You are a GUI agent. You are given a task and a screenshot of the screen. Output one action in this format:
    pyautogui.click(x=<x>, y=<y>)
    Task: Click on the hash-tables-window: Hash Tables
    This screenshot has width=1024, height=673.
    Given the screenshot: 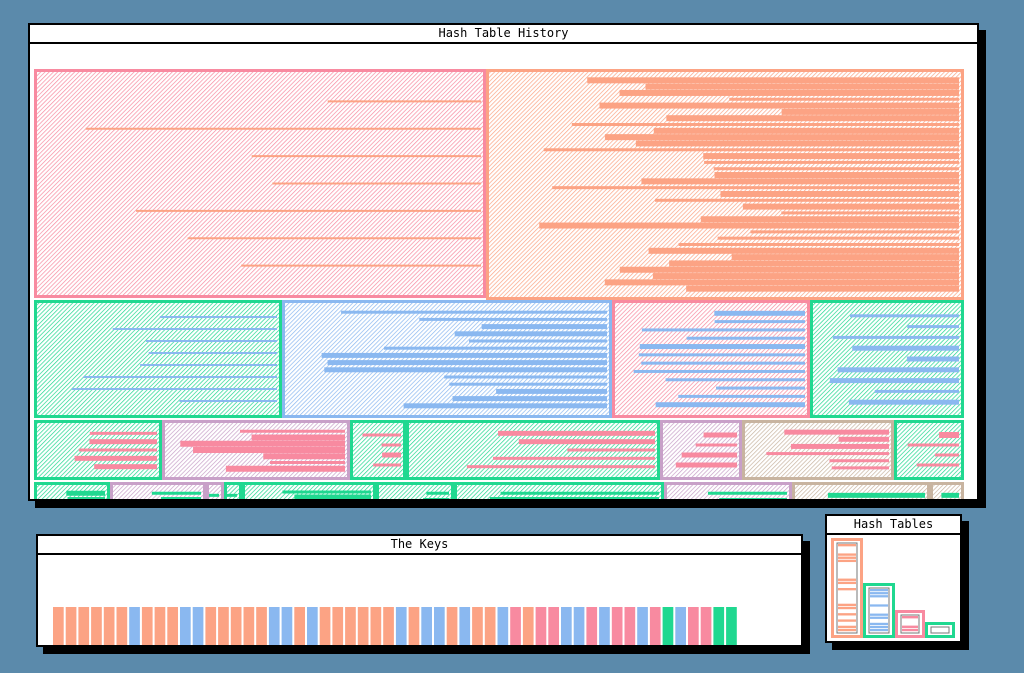 What is the action you would take?
    pyautogui.click(x=893, y=578)
    